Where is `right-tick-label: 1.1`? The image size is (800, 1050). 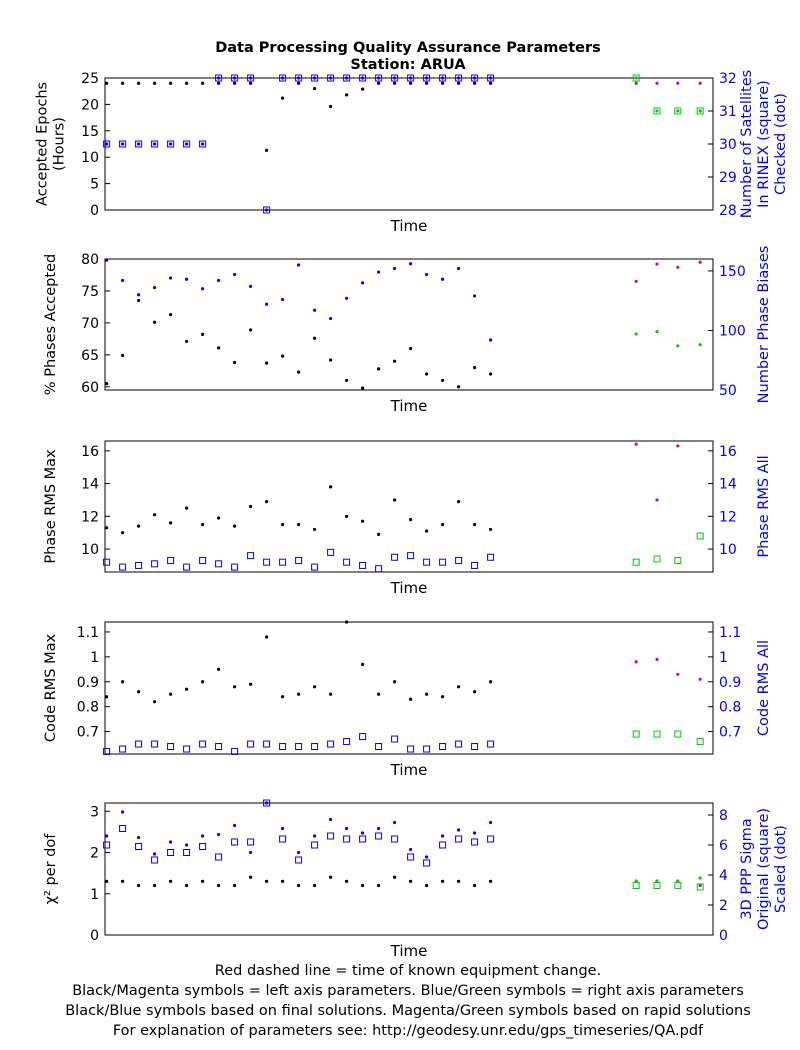
right-tick-label: 1.1 is located at coordinates (730, 633).